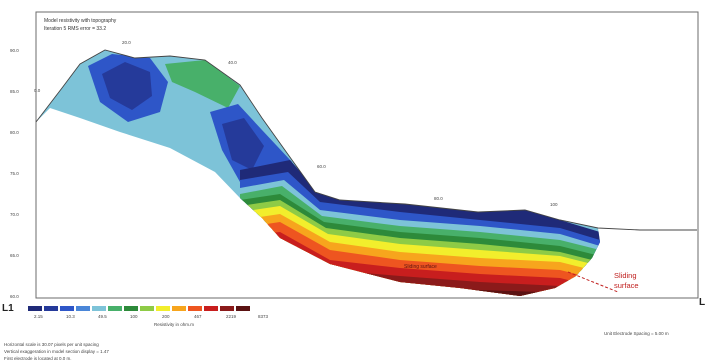  What do you see at coordinates (438, 198) in the screenshot?
I see `topo-label: 80.0` at bounding box center [438, 198].